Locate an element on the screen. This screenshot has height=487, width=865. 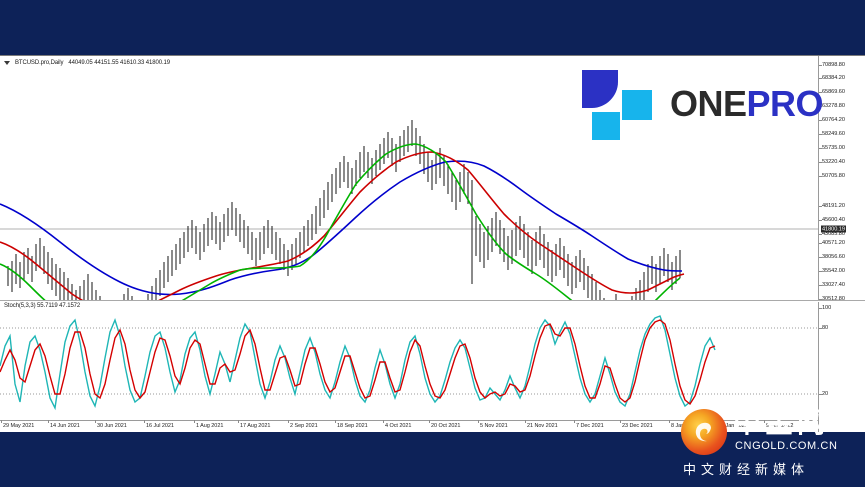
stochastic-level-axis: 100 80 20 is located at coordinates (841, 367).